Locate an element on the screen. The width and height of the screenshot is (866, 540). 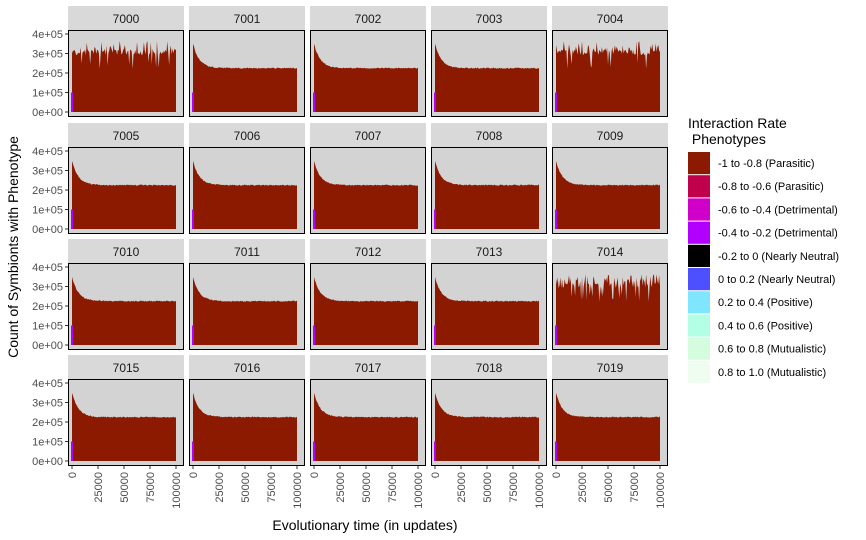
facet-panel-7015: 7015 is located at coordinates (126, 410).